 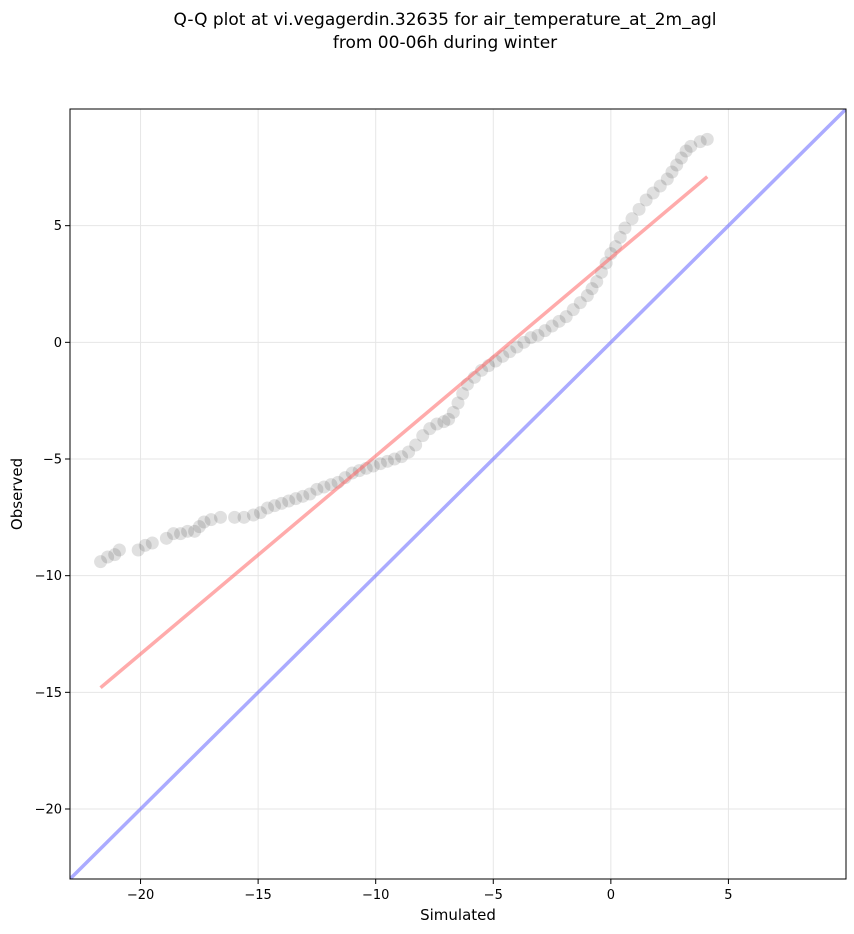 What do you see at coordinates (17, 494) in the screenshot?
I see `y-axis-label: Observed` at bounding box center [17, 494].